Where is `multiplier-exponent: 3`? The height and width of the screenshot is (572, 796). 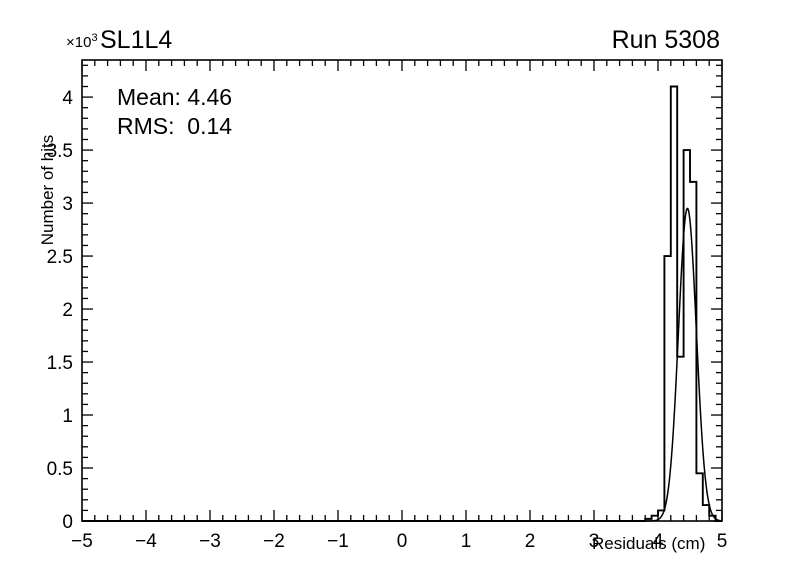
multiplier-exponent: 3 is located at coordinates (94, 38).